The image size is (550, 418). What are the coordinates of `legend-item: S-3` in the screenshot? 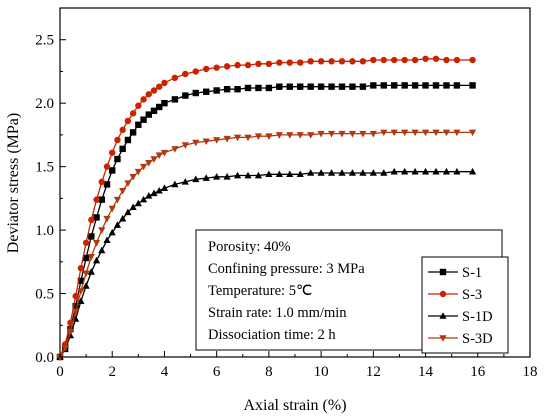 It's located at (455, 295).